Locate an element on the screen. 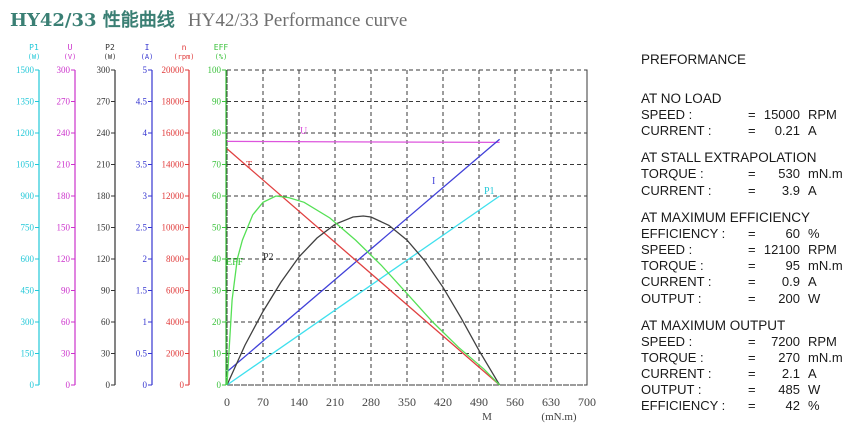 The image size is (861, 439). axis-tick-label-P2: 30 is located at coordinates (106, 354).